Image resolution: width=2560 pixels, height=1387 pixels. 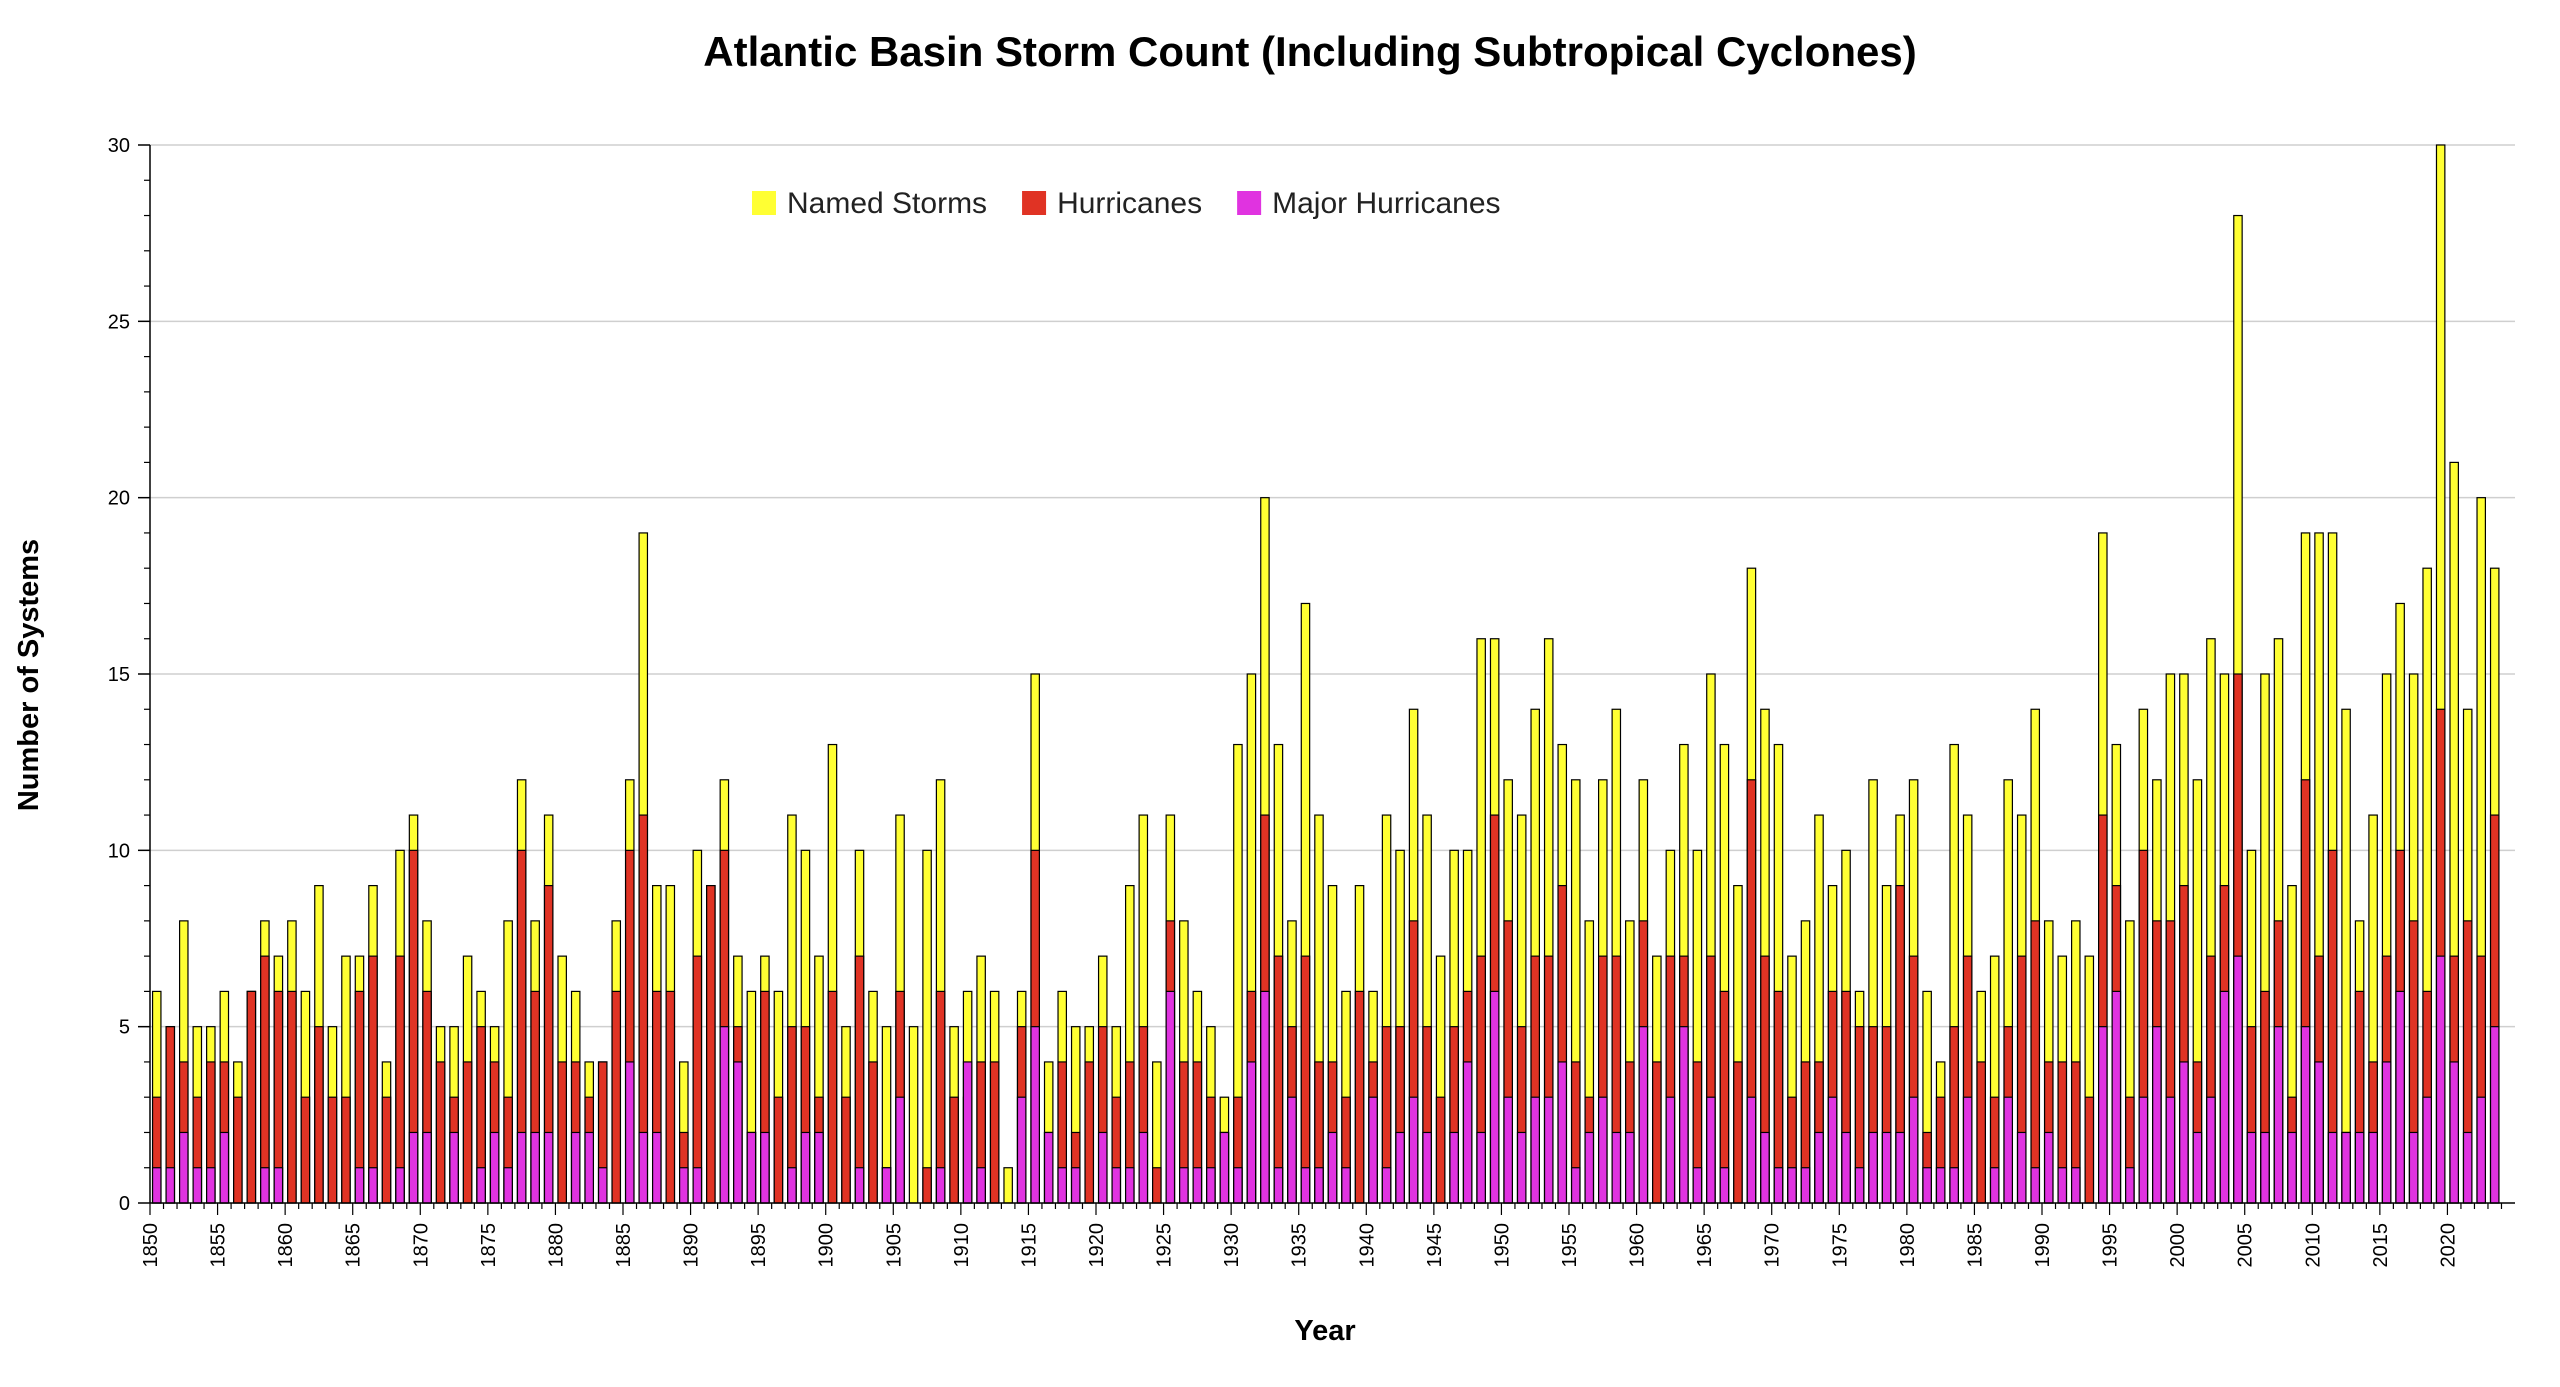 What do you see at coordinates (1165, 1245) in the screenshot?
I see `x-tick-label: 1925` at bounding box center [1165, 1245].